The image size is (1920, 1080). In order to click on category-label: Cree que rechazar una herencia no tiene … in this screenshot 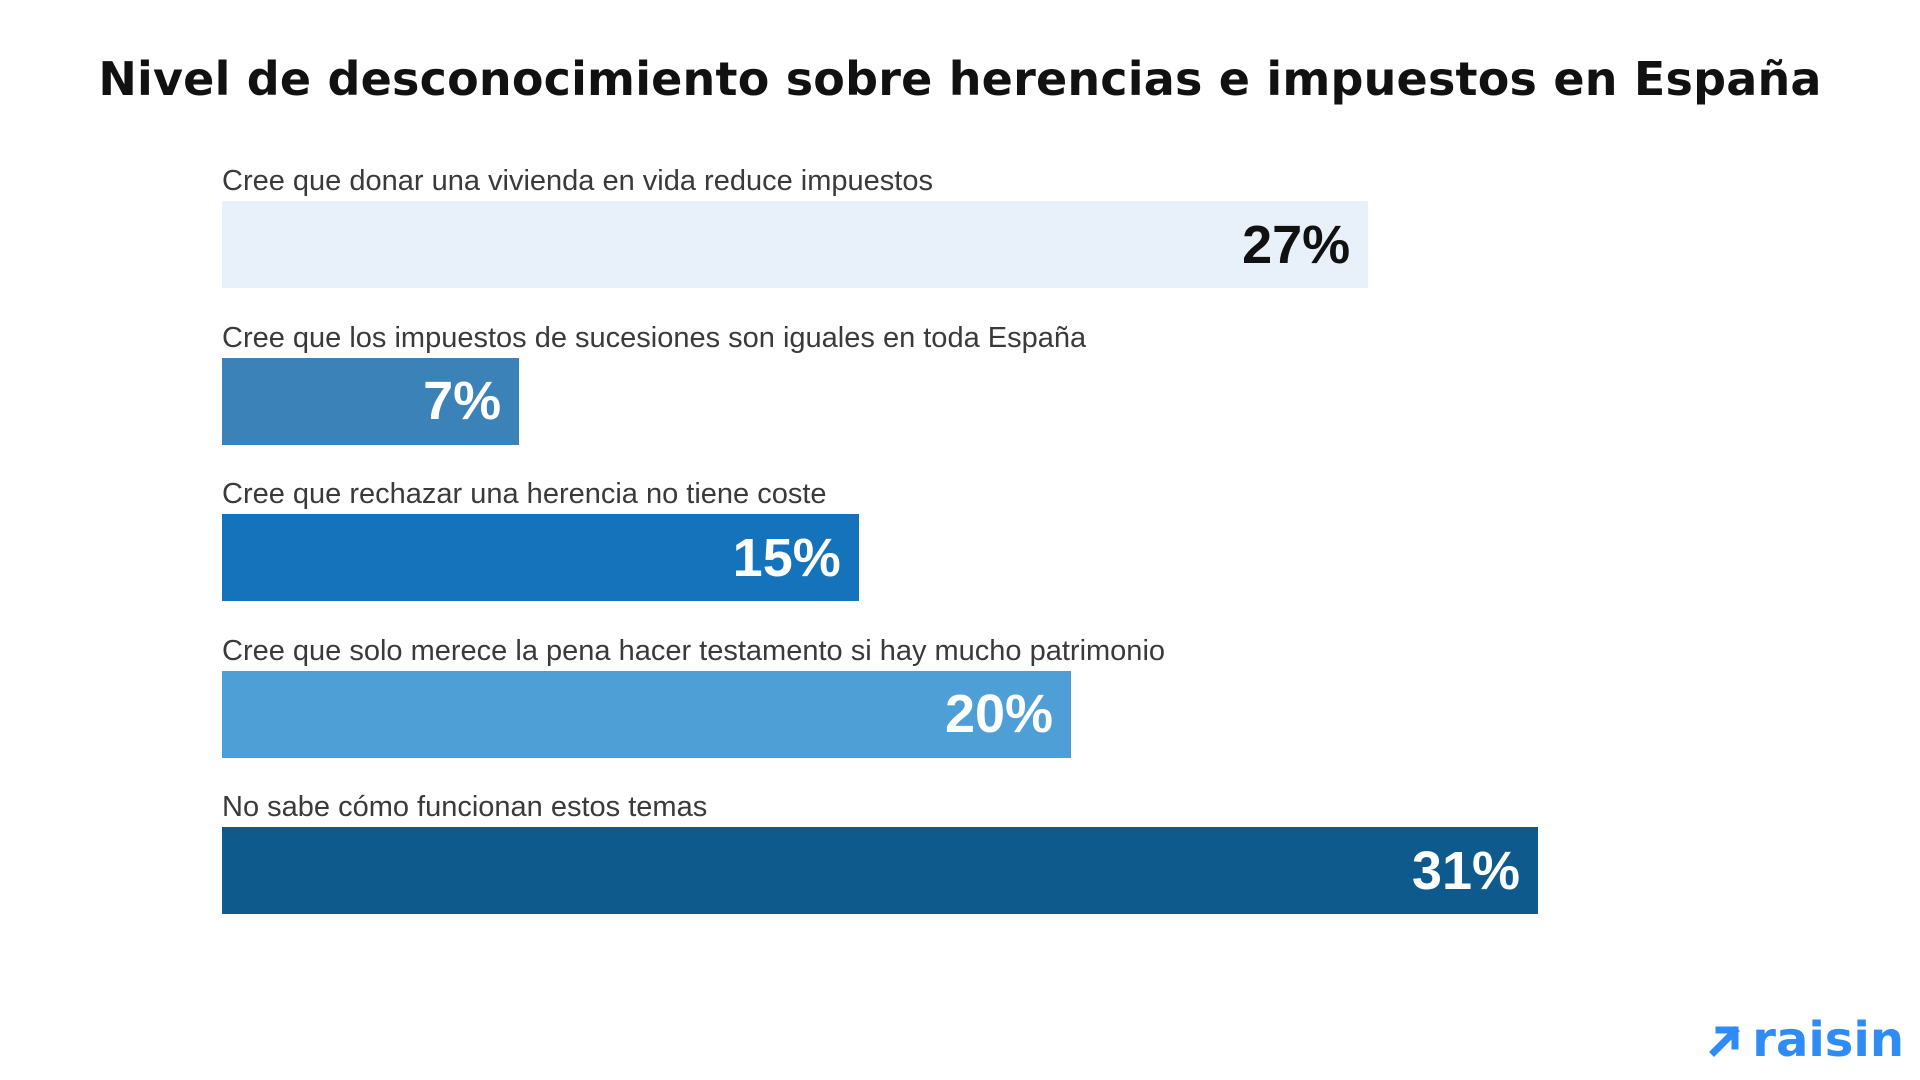, I will do `click(524, 494)`.